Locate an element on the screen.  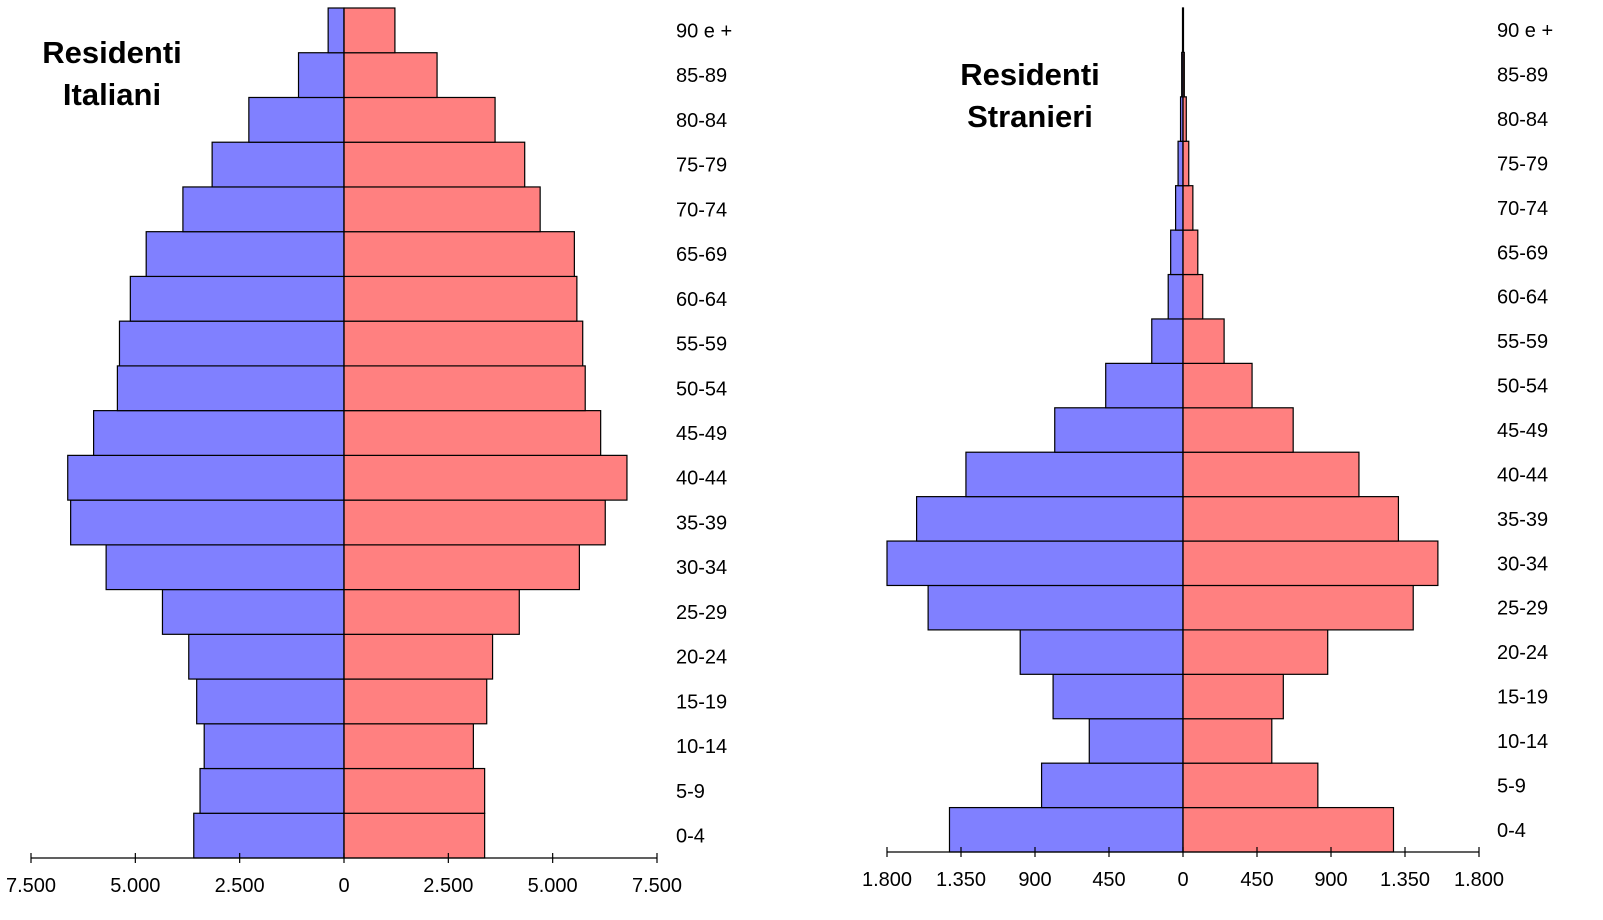
bar-left-90 e + is located at coordinates (336, 30).